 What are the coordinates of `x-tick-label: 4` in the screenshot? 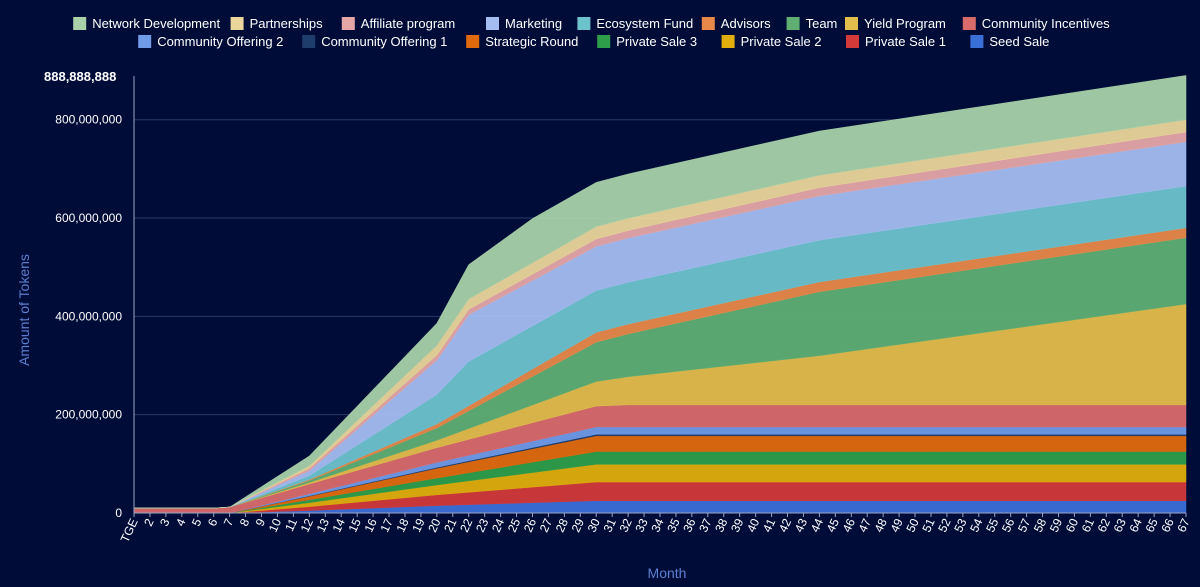 It's located at (181, 522).